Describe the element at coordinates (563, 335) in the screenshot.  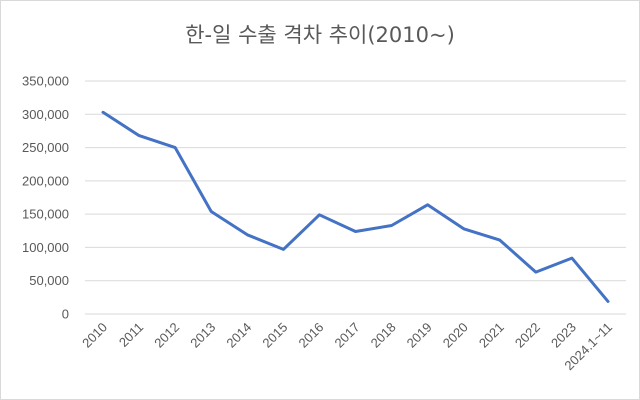
I see `x-tick-label: 2023` at that location.